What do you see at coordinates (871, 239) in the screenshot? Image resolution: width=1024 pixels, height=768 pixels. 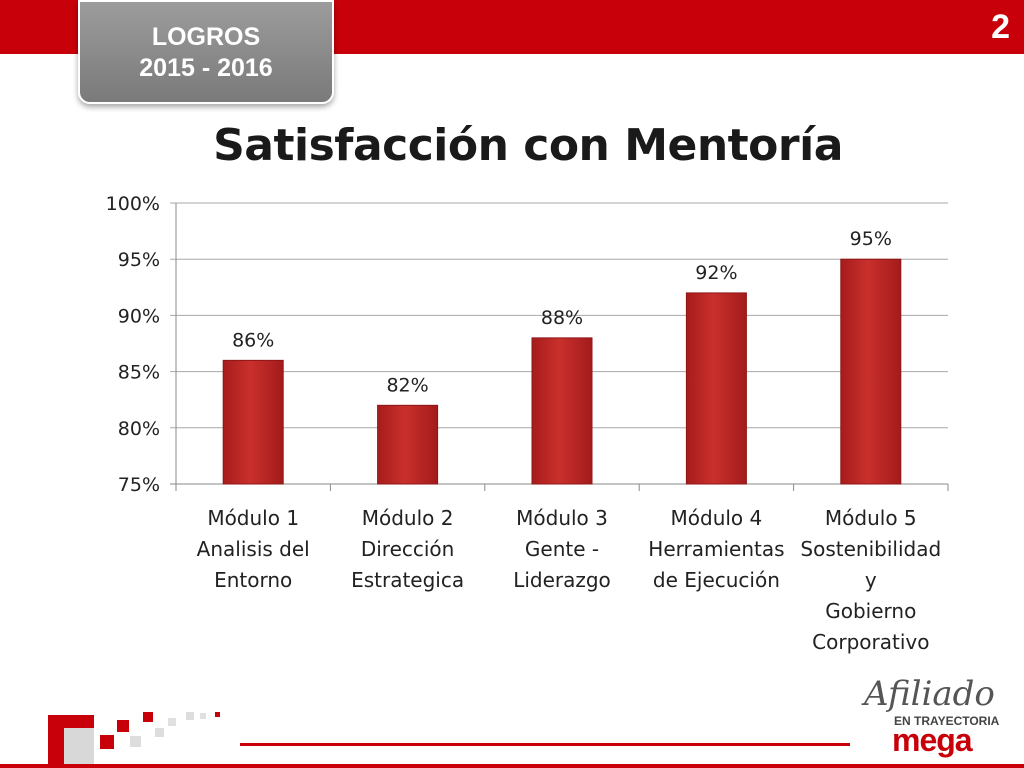 I see `data-label: 95%` at bounding box center [871, 239].